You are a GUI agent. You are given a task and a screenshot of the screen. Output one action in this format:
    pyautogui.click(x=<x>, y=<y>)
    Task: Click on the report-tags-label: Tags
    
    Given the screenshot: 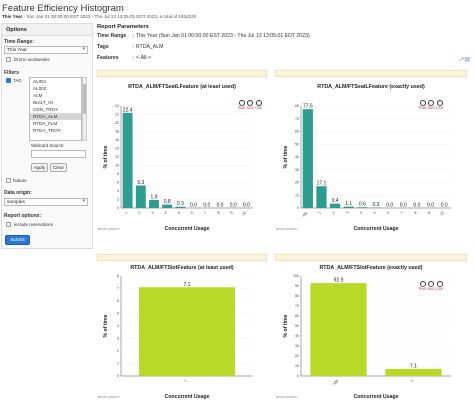 What is the action you would take?
    pyautogui.click(x=103, y=47)
    